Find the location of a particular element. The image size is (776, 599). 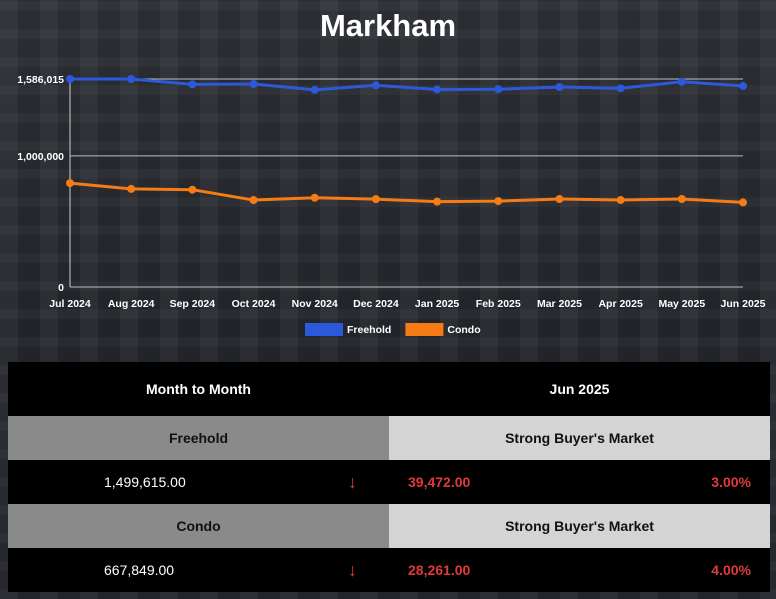

freehold-values-row: 1,499,615.00 ↓ 39,472.00 3.00% is located at coordinates (389, 482).